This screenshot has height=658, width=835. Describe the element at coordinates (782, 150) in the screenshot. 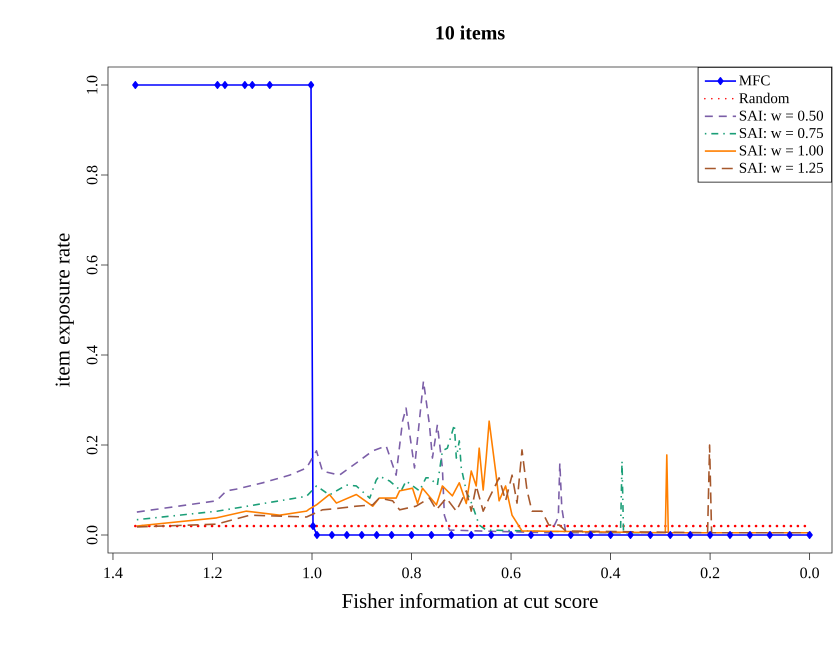

I see `legend-label: SAI: w = 1.00` at that location.